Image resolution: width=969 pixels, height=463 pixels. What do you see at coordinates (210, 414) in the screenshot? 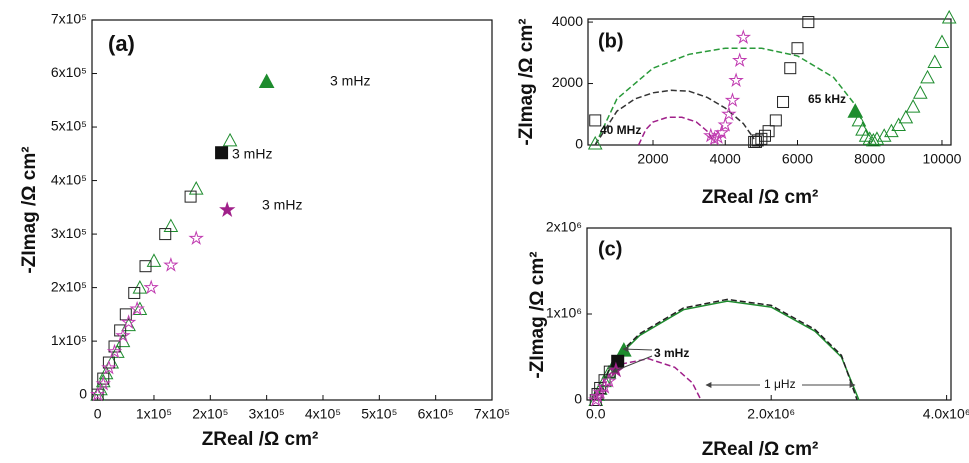
I see `x-tick-label: 2x10⁵` at bounding box center [210, 414].